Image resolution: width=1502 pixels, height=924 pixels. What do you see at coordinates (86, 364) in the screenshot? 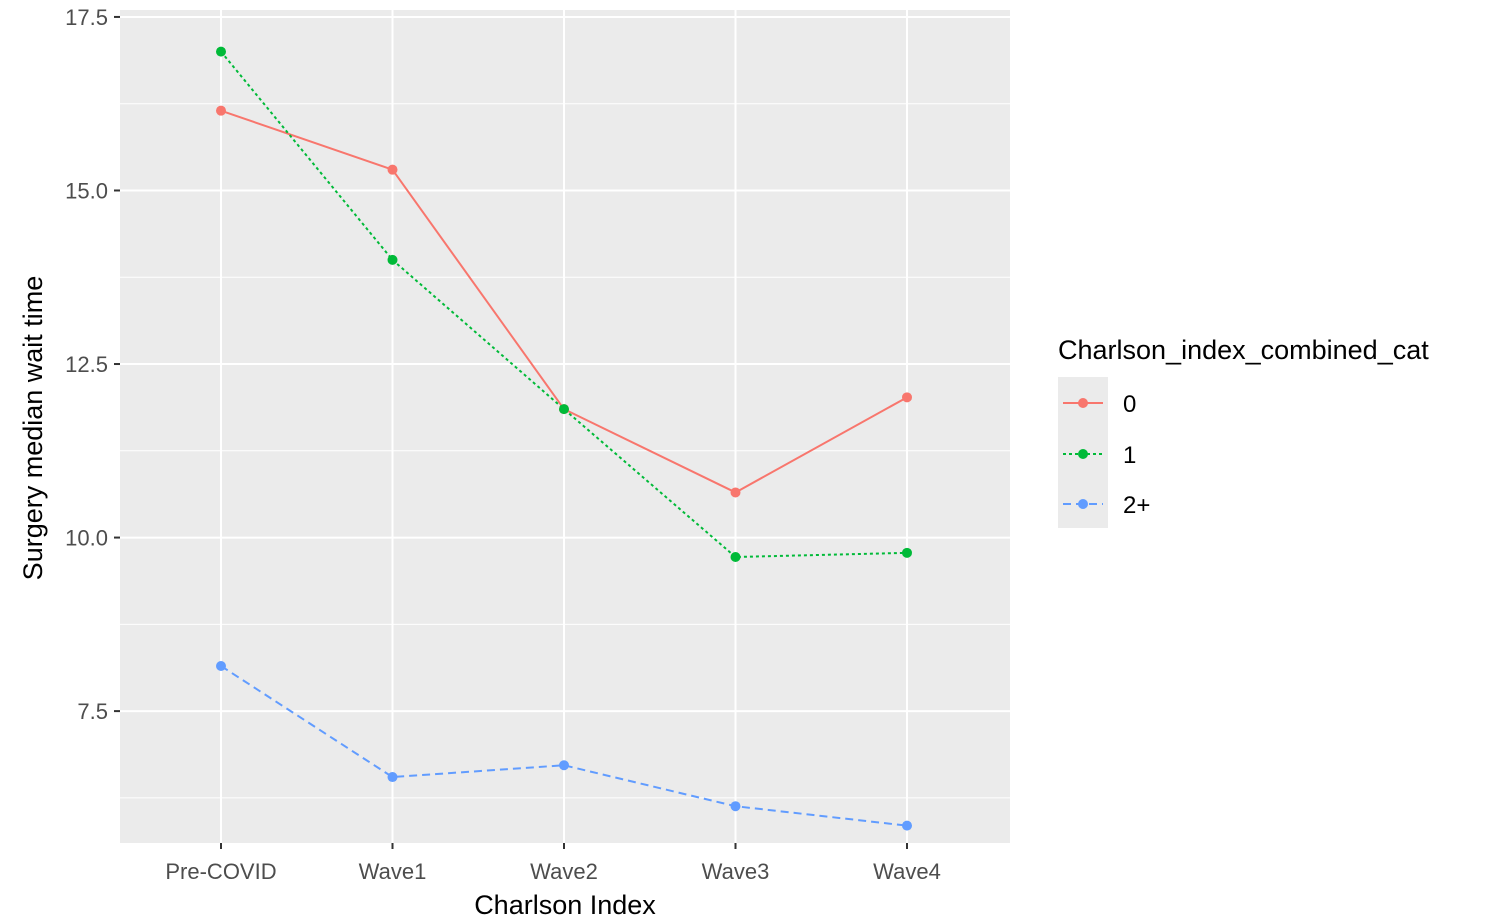
I see `y-tick-label: 12.5` at bounding box center [86, 364].